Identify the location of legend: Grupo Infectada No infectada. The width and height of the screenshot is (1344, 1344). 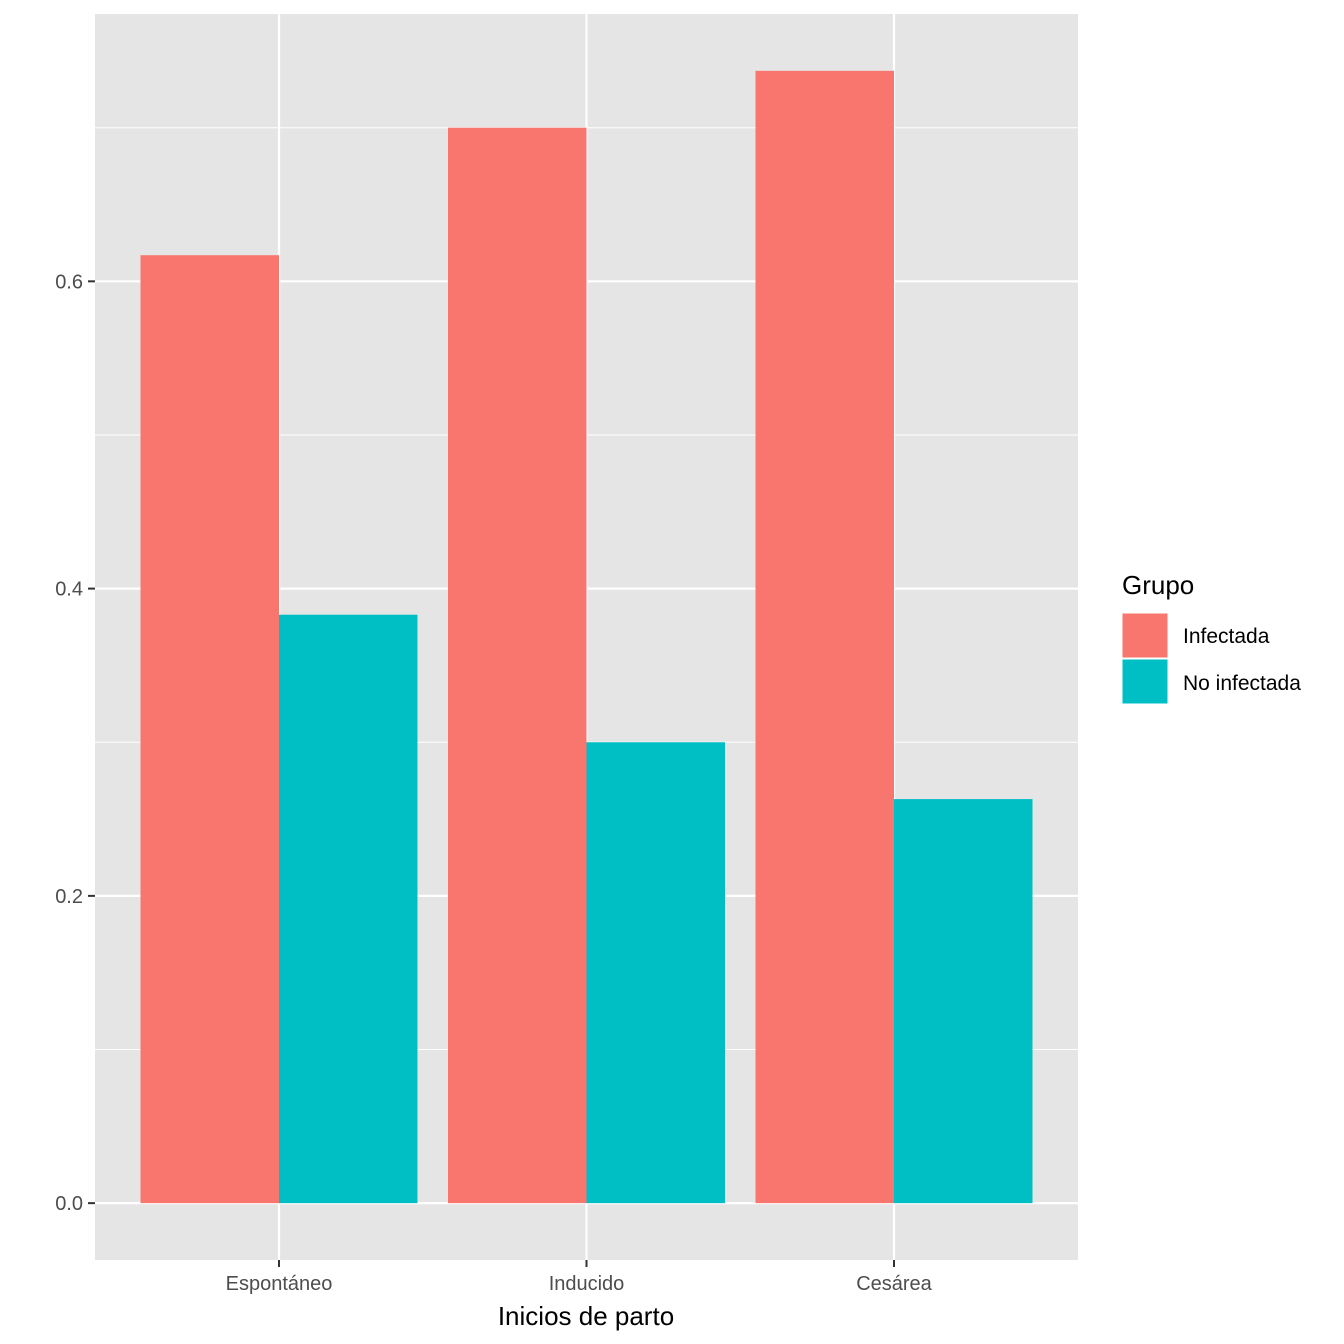
(1211, 637).